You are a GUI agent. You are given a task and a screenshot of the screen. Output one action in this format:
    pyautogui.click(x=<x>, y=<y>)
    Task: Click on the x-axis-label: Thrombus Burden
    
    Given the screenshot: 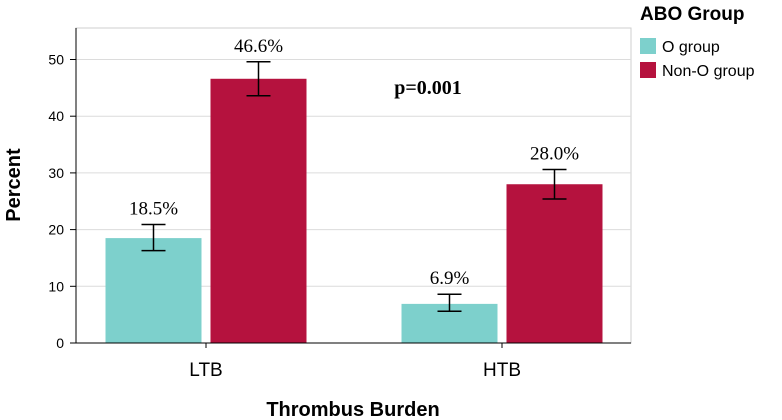 What is the action you would take?
    pyautogui.click(x=352, y=409)
    